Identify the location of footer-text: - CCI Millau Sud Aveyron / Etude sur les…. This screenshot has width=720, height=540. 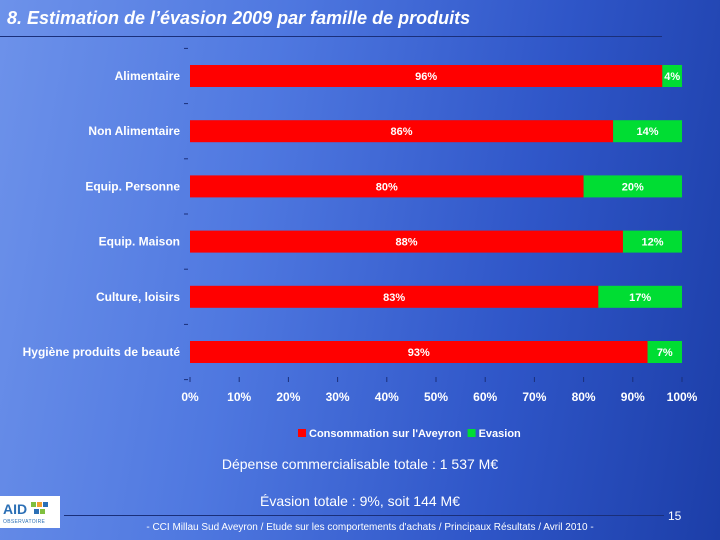
(370, 527).